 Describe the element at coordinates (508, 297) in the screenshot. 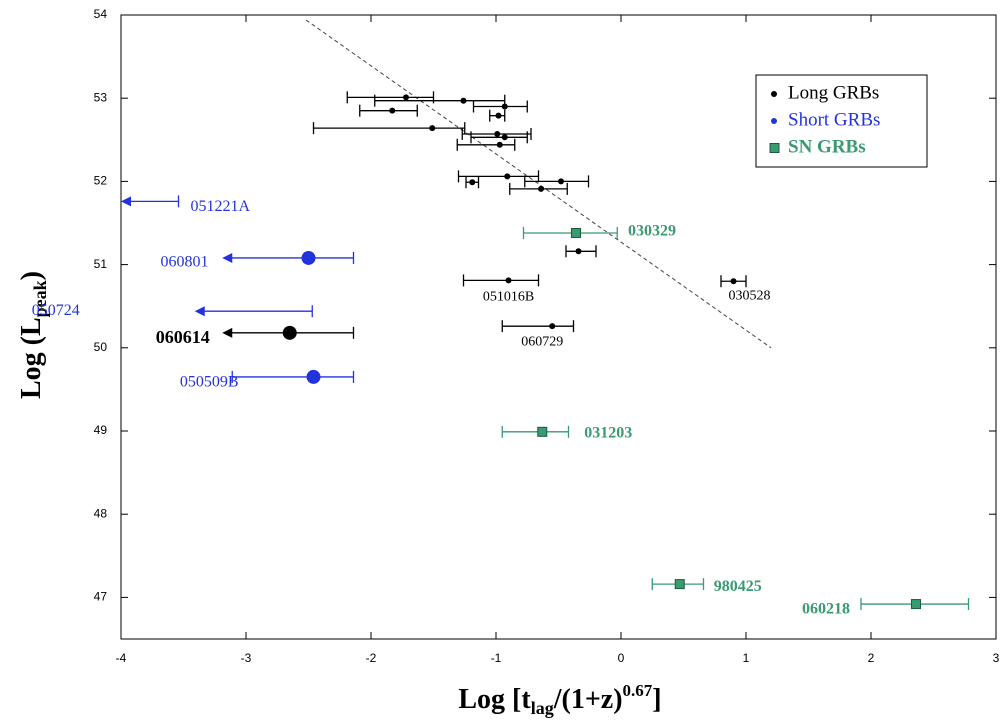

I see `point-label: 051016B` at that location.